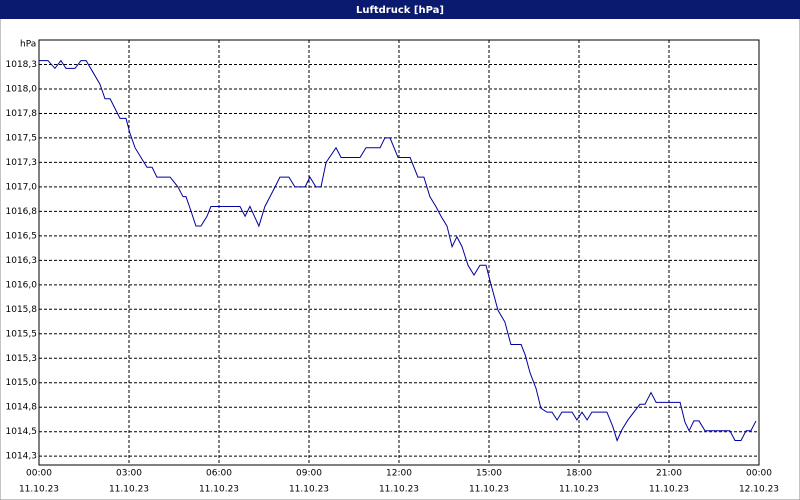 The height and width of the screenshot is (500, 800). I want to click on y-tick-label: 1016,8, so click(22, 212).